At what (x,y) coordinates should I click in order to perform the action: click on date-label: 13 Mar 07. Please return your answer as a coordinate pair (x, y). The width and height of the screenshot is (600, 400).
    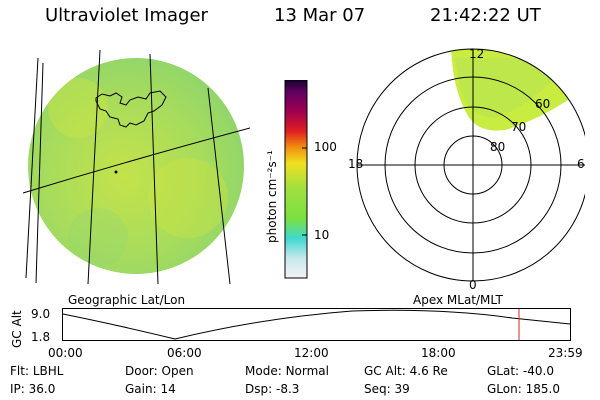
    Looking at the image, I should click on (320, 15).